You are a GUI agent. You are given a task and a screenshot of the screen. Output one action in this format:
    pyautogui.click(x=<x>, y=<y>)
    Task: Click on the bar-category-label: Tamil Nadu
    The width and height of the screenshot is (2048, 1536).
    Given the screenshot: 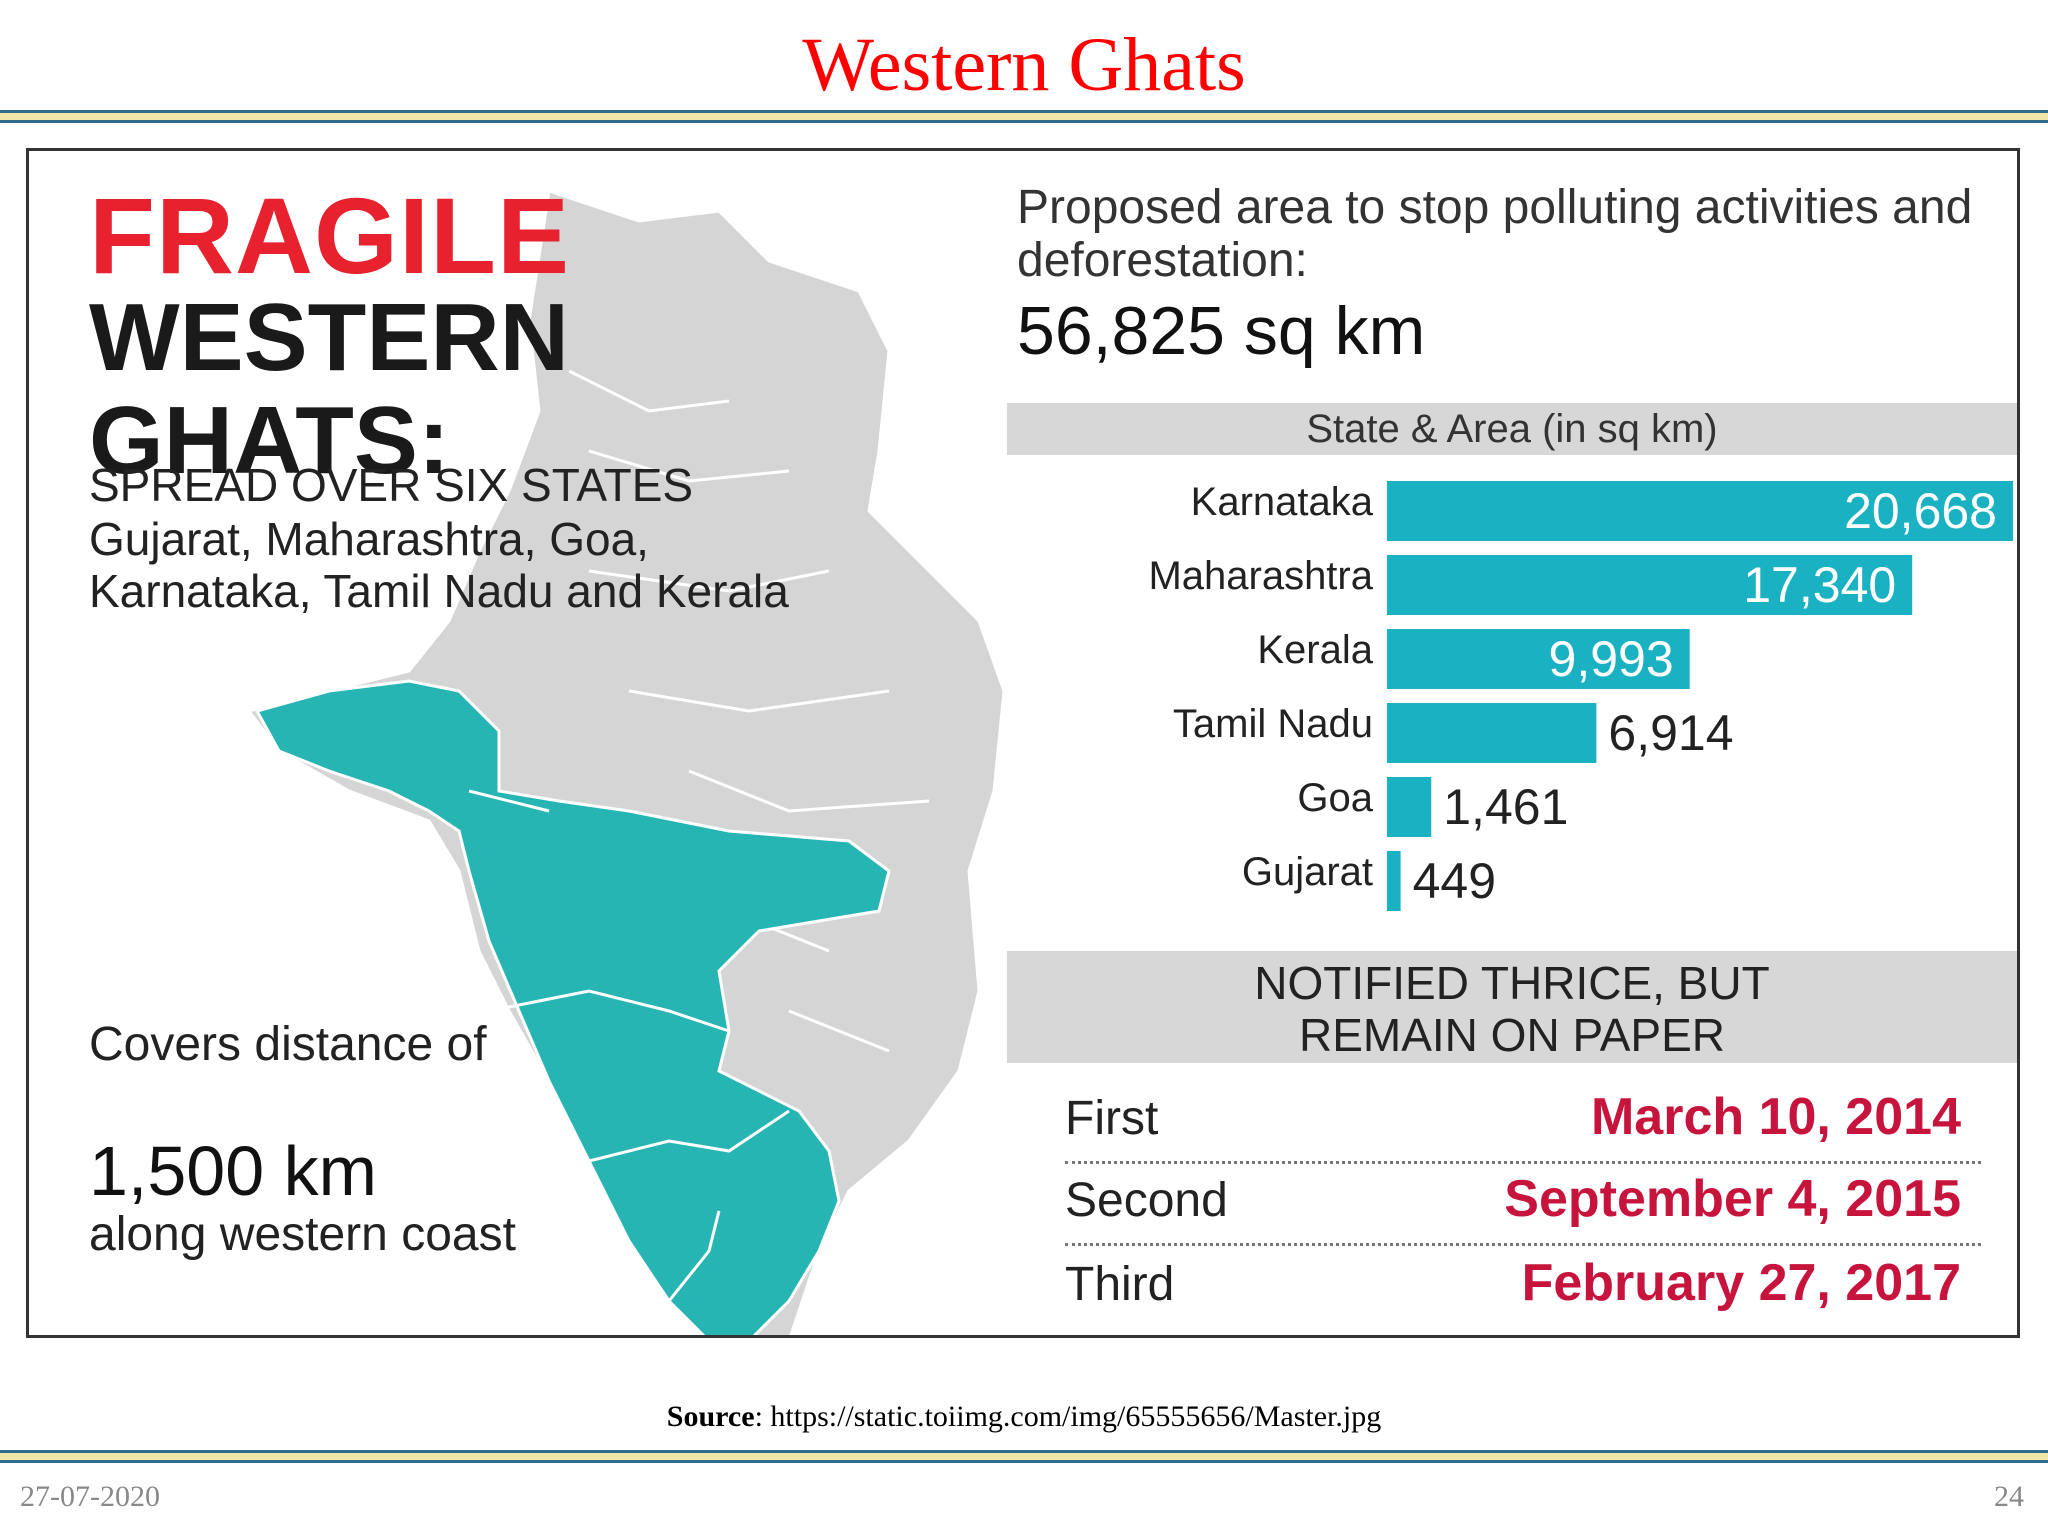 What is the action you would take?
    pyautogui.click(x=1273, y=724)
    